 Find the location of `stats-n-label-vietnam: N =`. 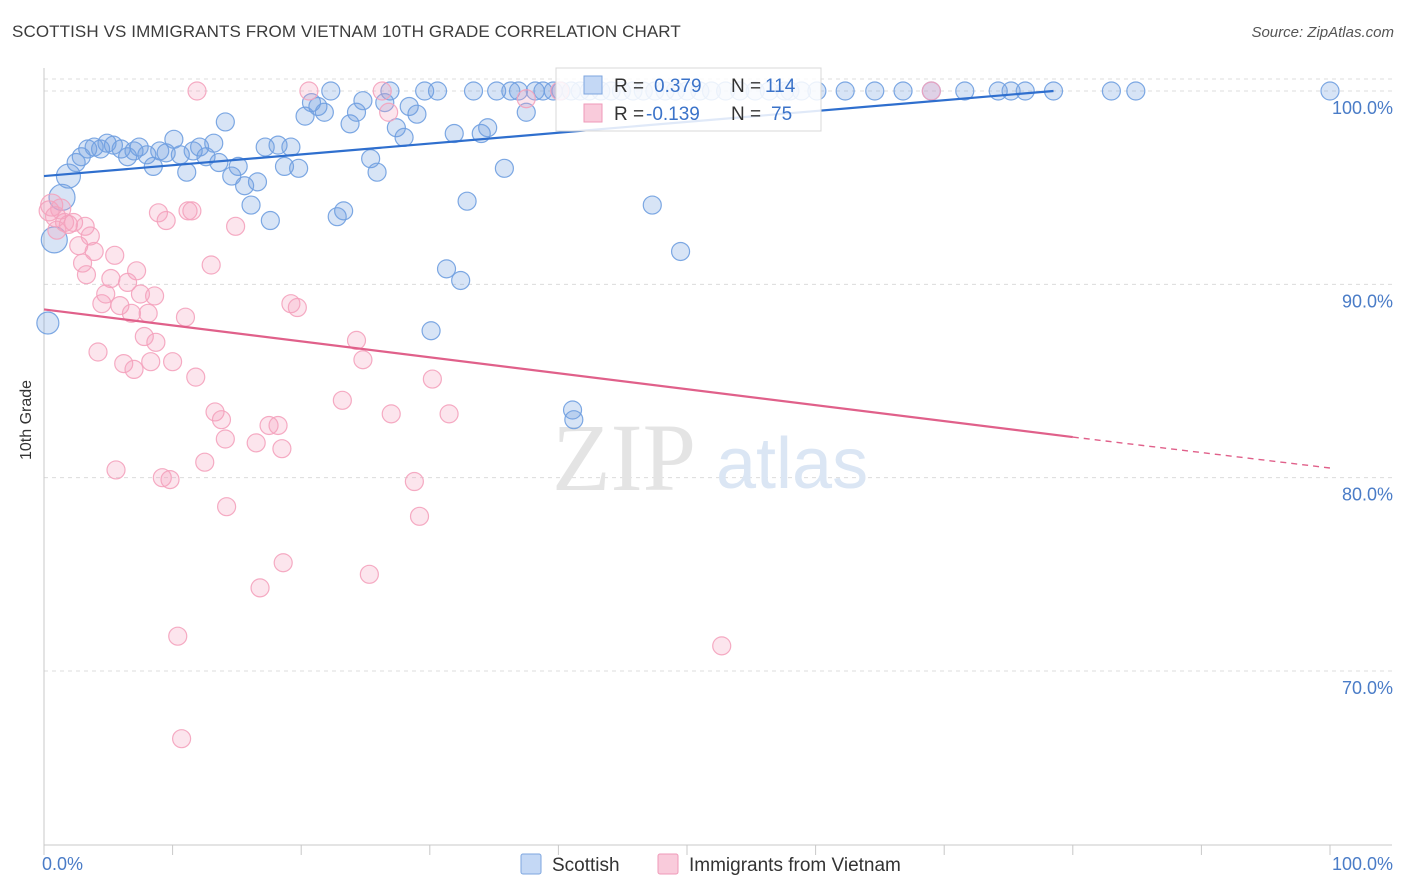

stats-n-label-vietnam: N = is located at coordinates (746, 114).